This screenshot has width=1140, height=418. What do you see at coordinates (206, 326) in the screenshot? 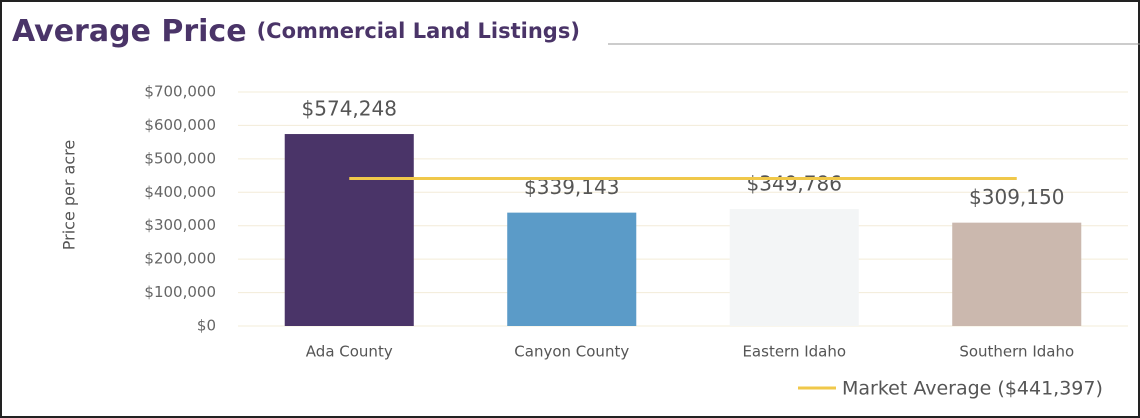
I see `y-tick-label: $0` at bounding box center [206, 326].